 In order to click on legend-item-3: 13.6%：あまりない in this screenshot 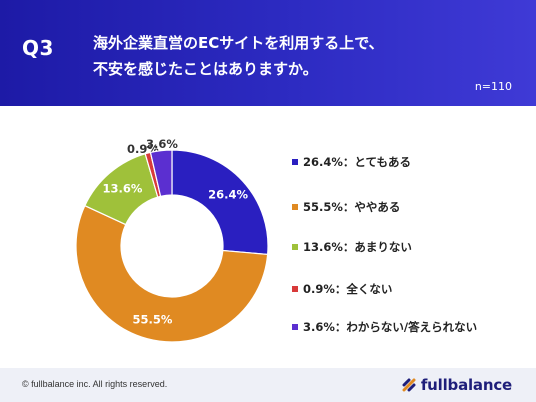, I will do `click(352, 247)`.